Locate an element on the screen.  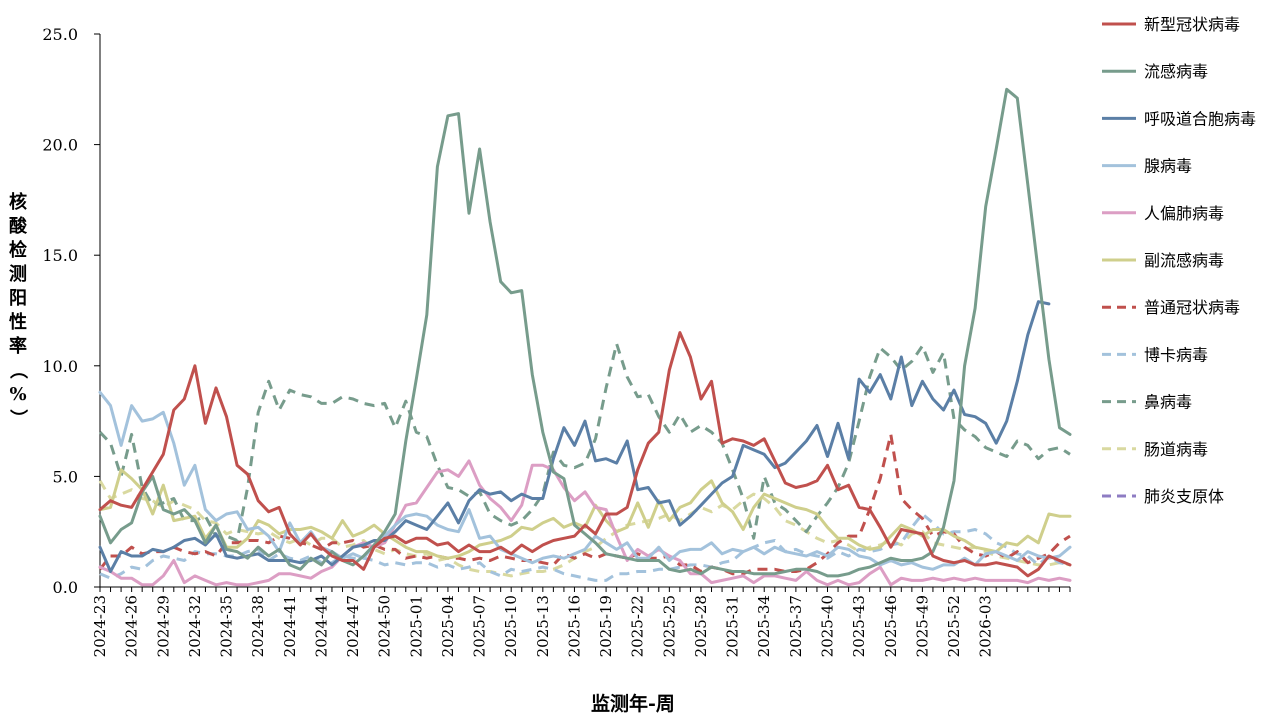
legend-label-3: 呼吸道合胞病毒 is located at coordinates (1200, 118).